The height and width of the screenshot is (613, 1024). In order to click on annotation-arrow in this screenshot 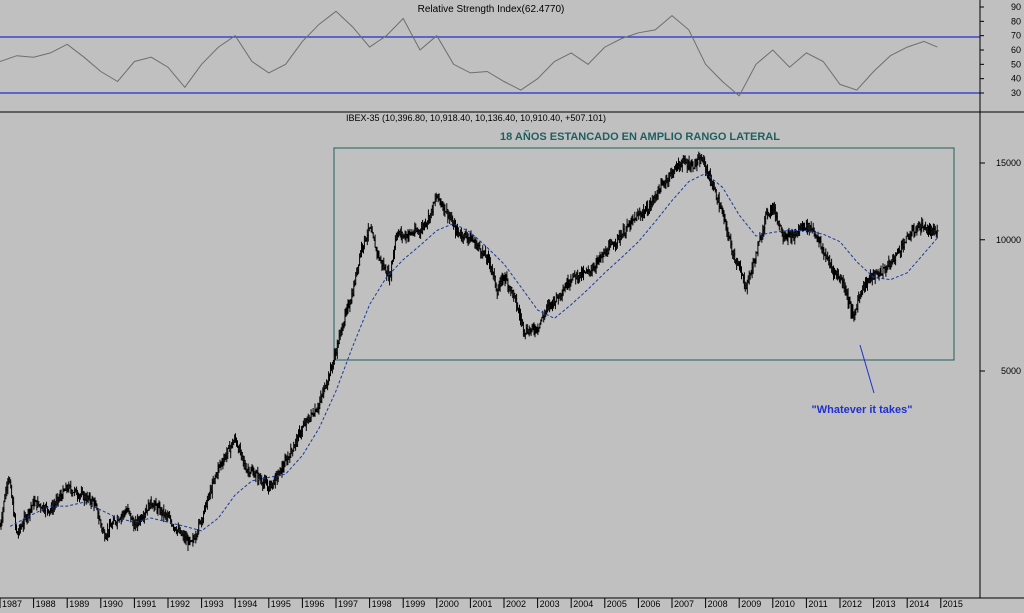, I will do `click(867, 369)`.